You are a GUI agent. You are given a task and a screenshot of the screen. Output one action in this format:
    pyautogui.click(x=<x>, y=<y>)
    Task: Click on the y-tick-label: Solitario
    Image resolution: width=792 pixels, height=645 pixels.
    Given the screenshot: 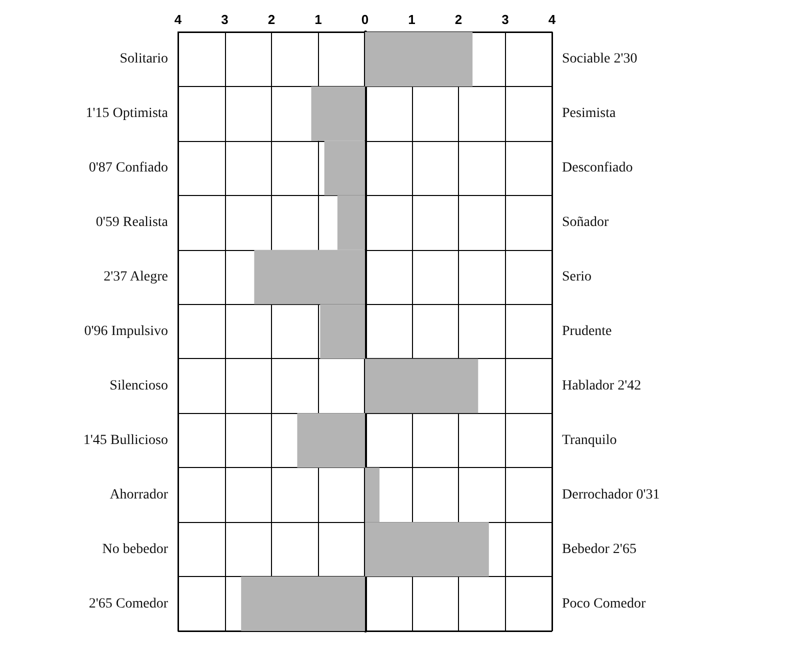 What is the action you would take?
    pyautogui.click(x=144, y=59)
    